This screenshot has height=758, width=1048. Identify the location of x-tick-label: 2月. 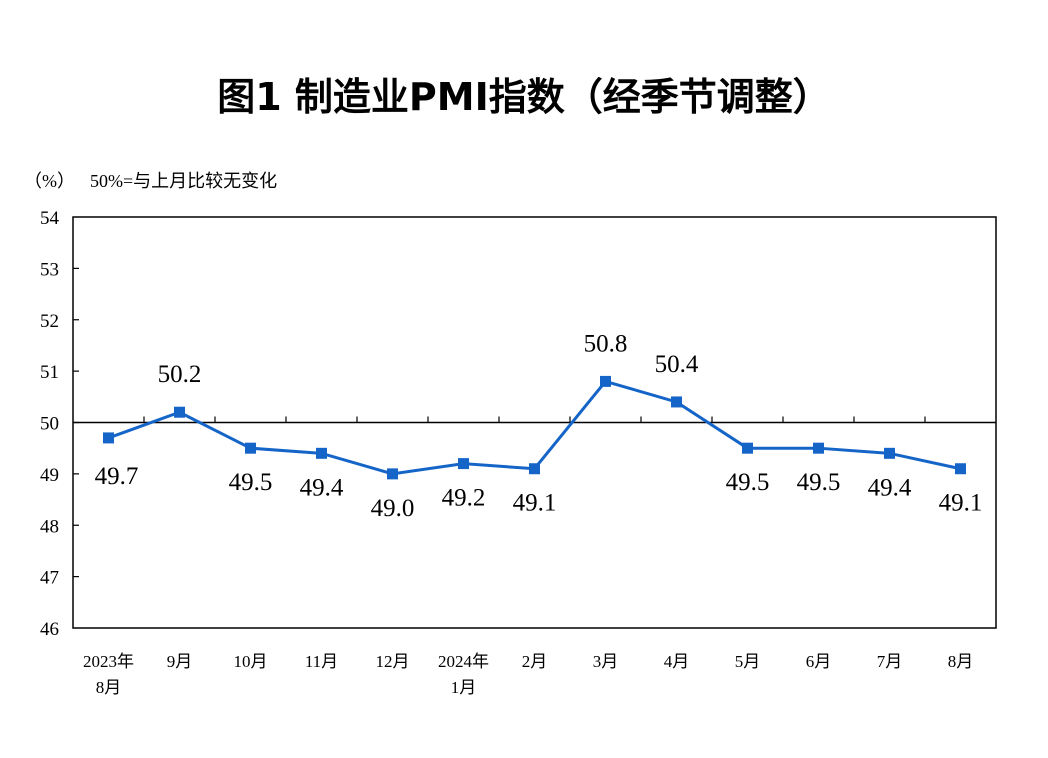
(535, 661).